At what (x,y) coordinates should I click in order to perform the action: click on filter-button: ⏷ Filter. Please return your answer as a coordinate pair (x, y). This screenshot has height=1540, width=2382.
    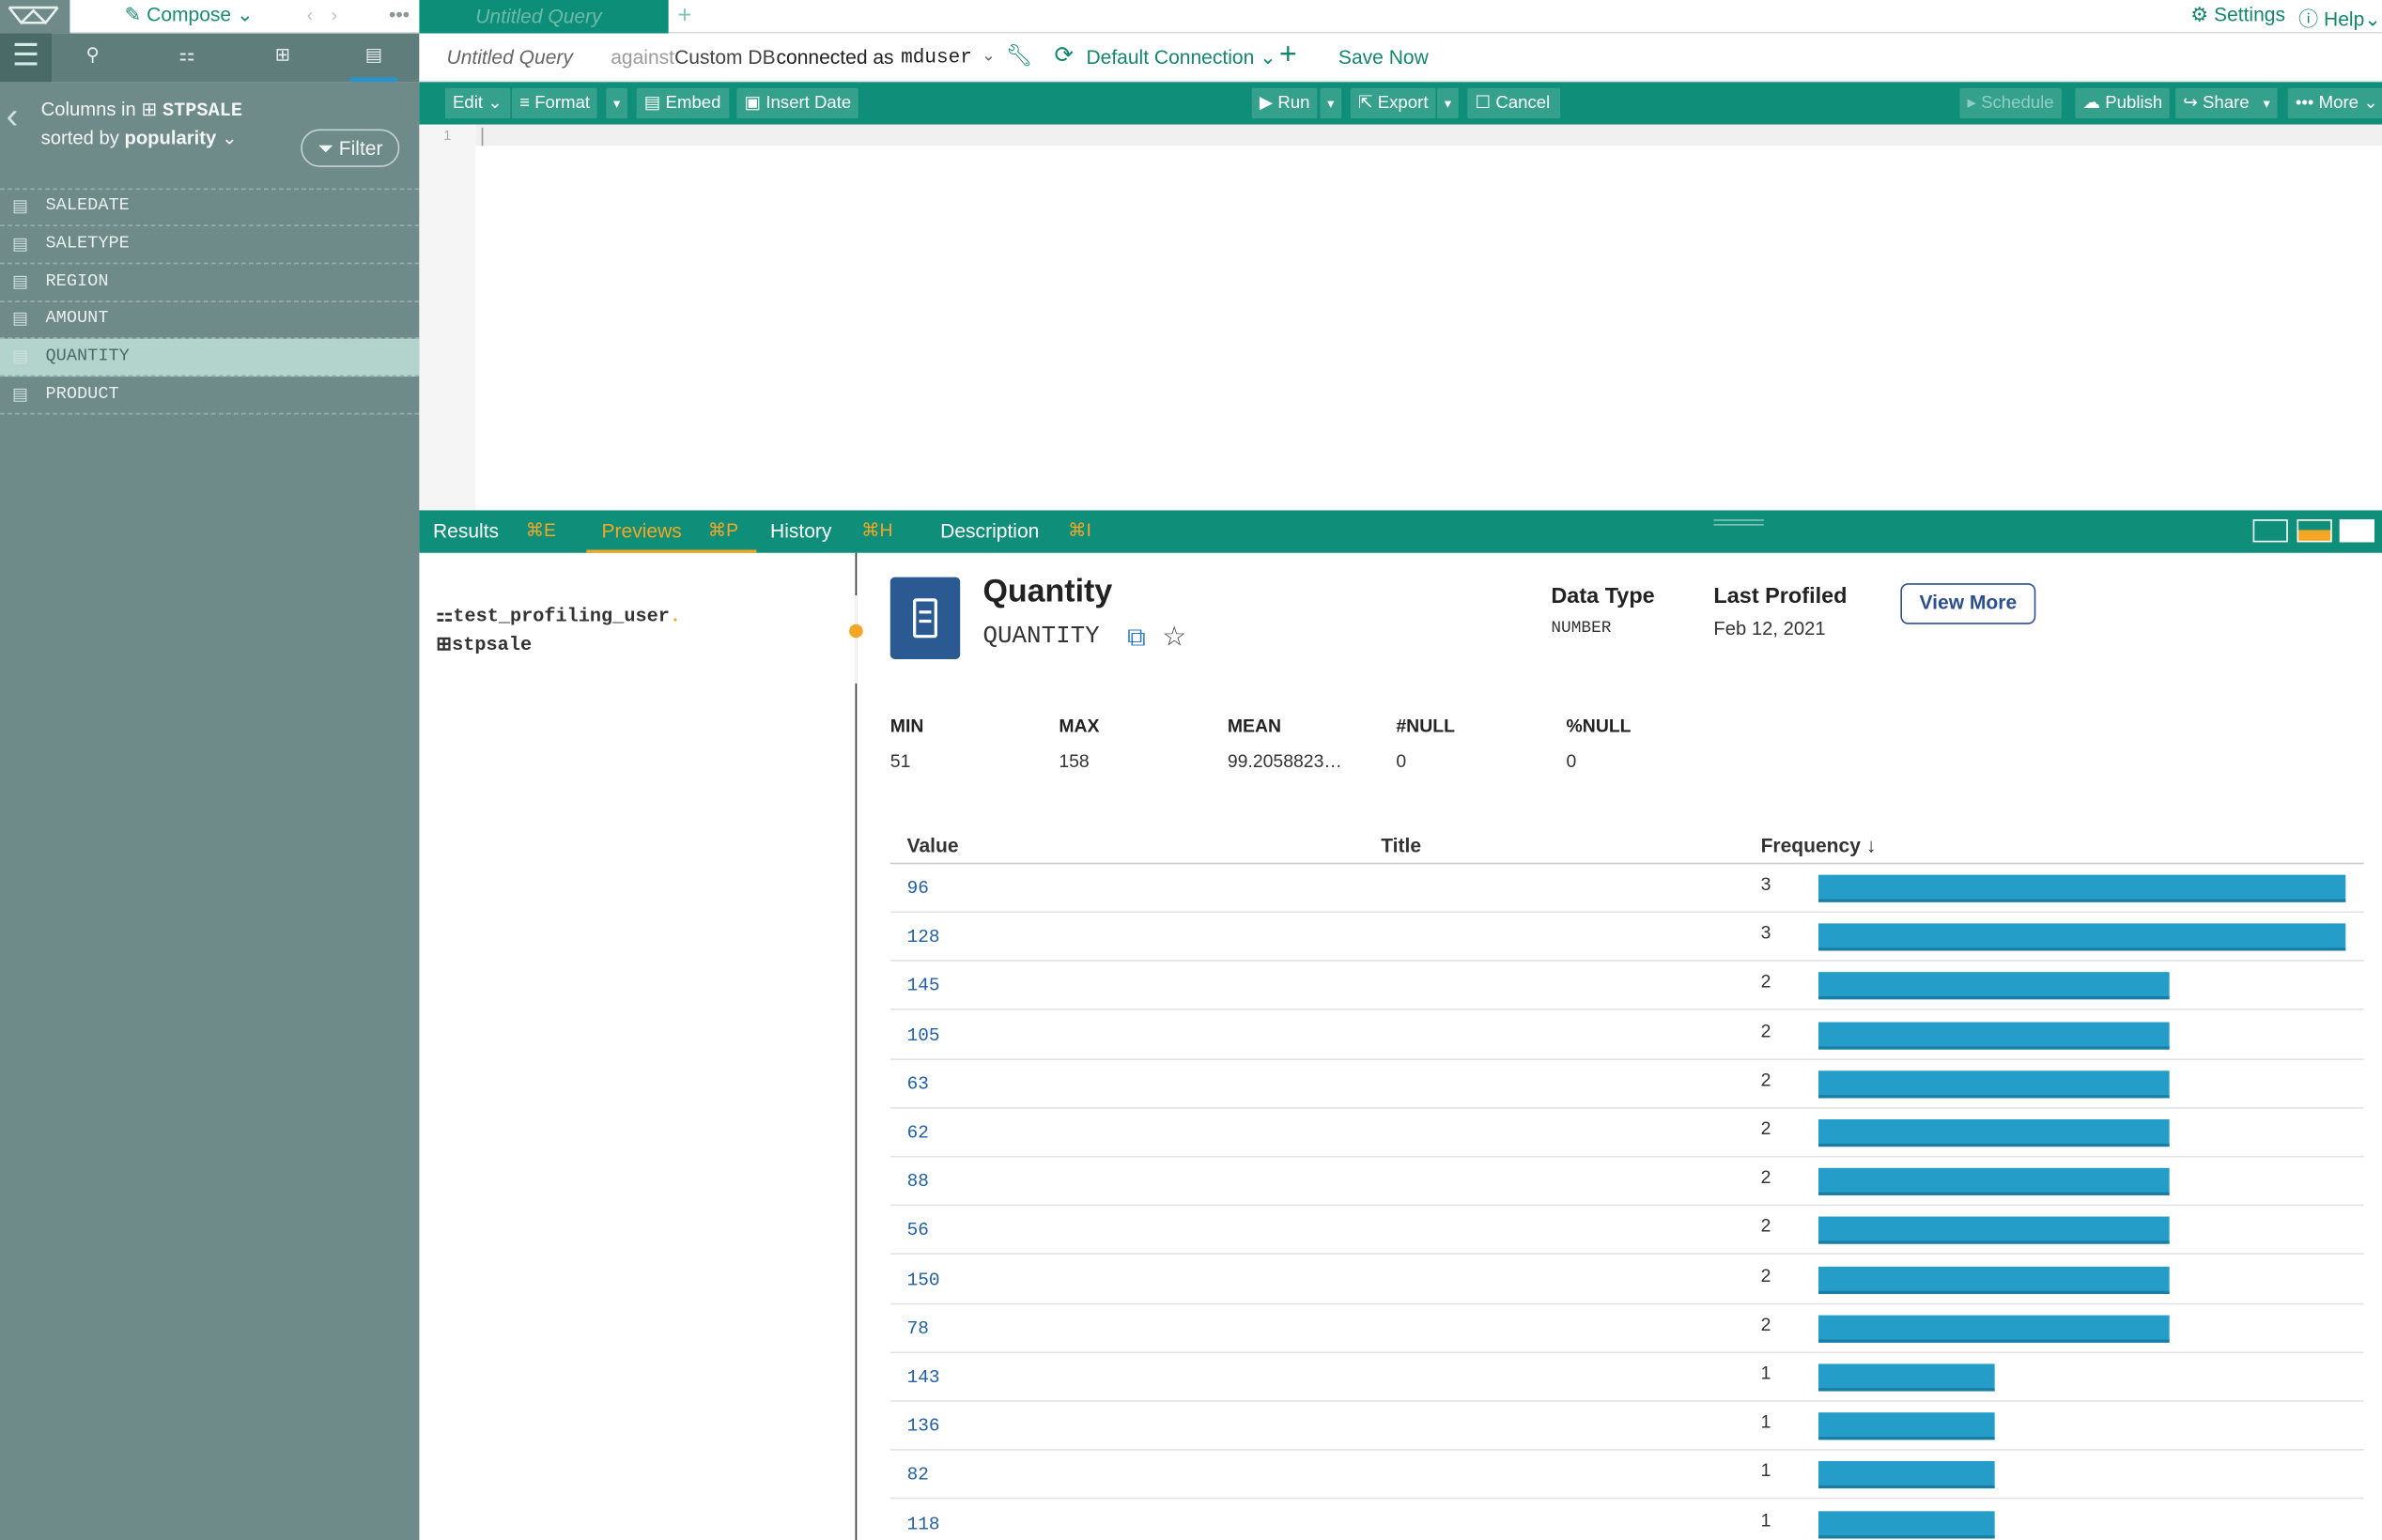
    Looking at the image, I should click on (351, 148).